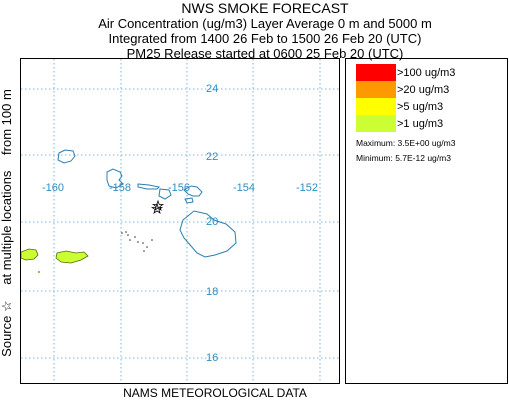 This screenshot has height=408, width=509. I want to click on legend-swatch-yellow, so click(376, 106).